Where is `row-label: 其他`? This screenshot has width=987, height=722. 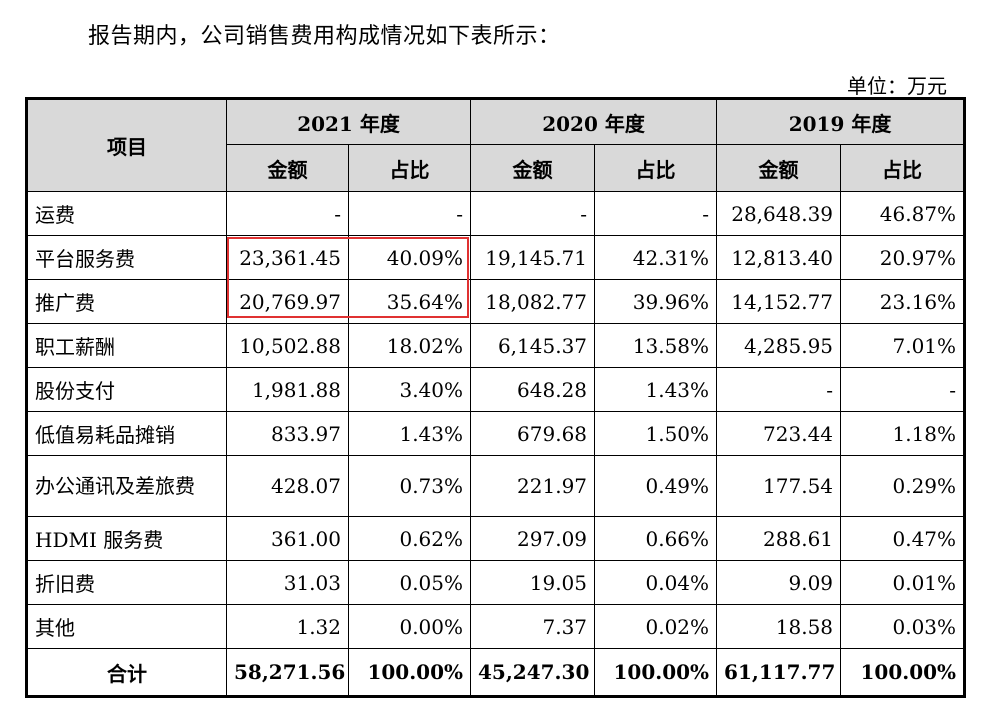 row-label: 其他 is located at coordinates (126, 626).